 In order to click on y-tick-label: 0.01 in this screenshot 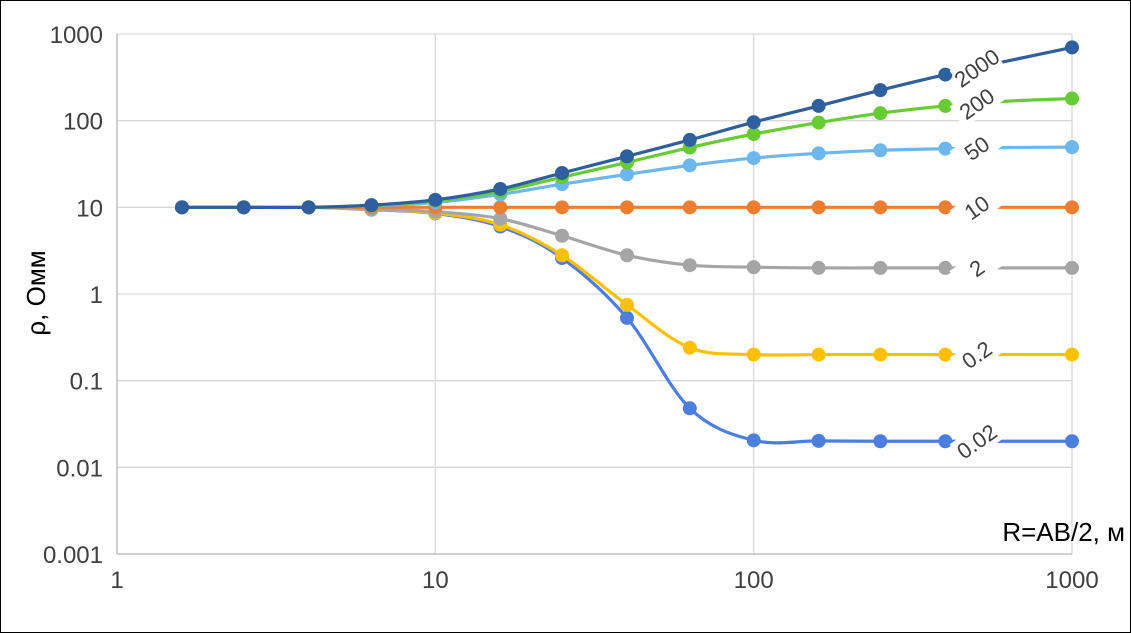, I will do `click(79, 468)`.